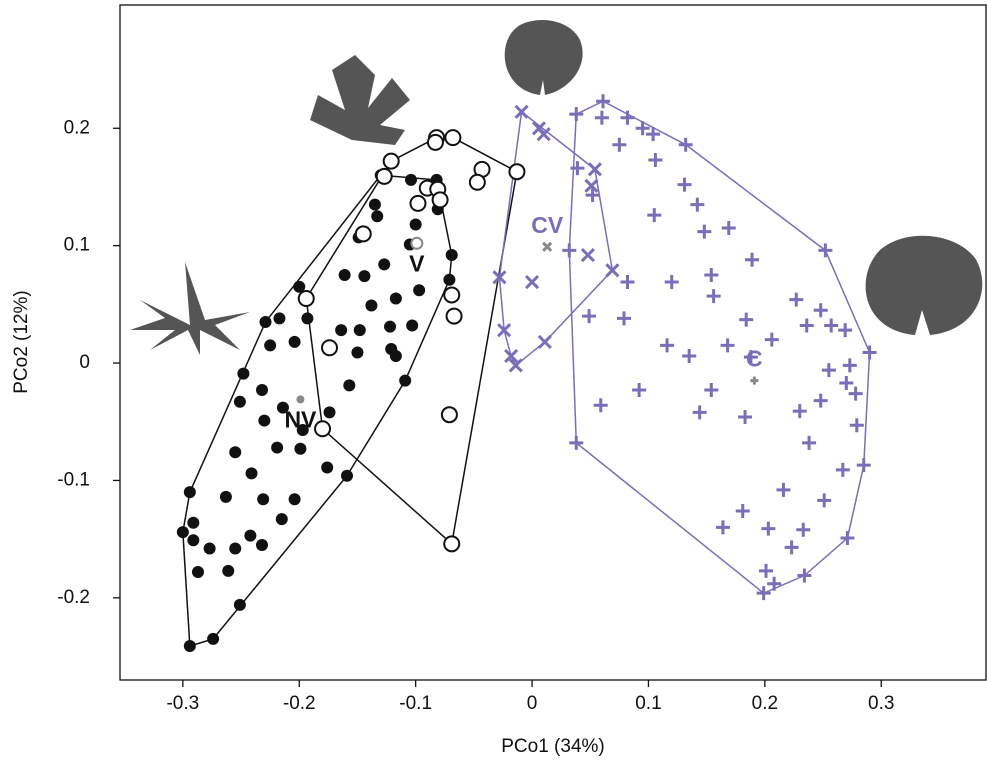 The image size is (987, 763). I want to click on y-tick-label: 0.2, so click(77, 127).